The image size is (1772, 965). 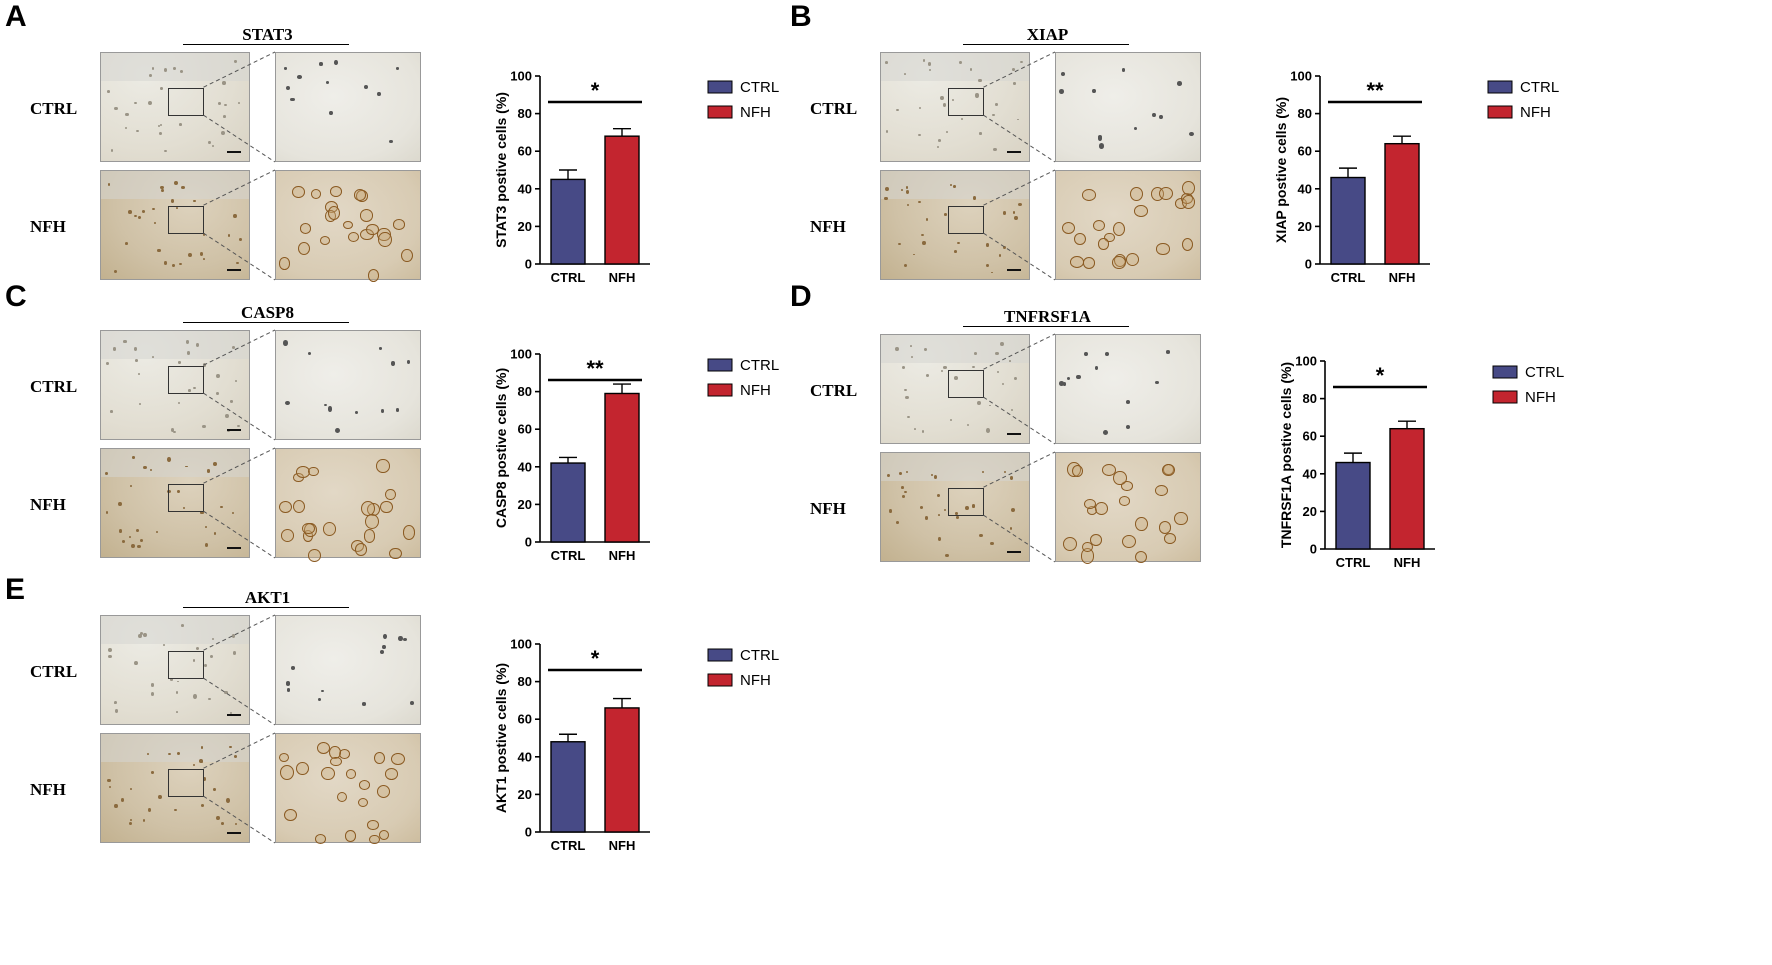 I want to click on x-tick-label: NFH, so click(x=1402, y=277).